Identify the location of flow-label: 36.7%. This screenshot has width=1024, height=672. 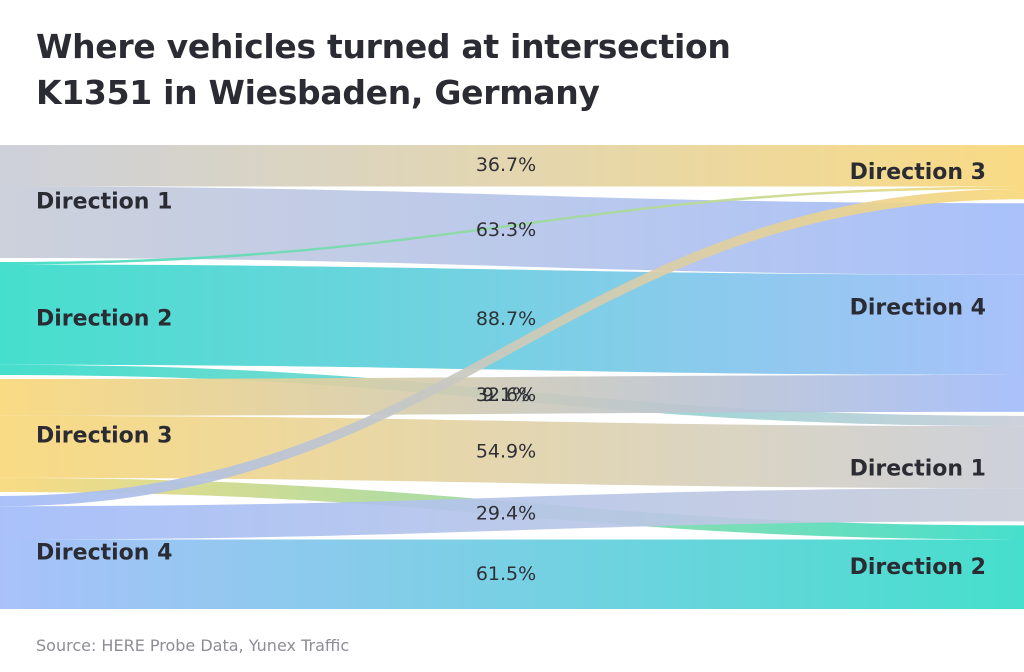
(506, 165).